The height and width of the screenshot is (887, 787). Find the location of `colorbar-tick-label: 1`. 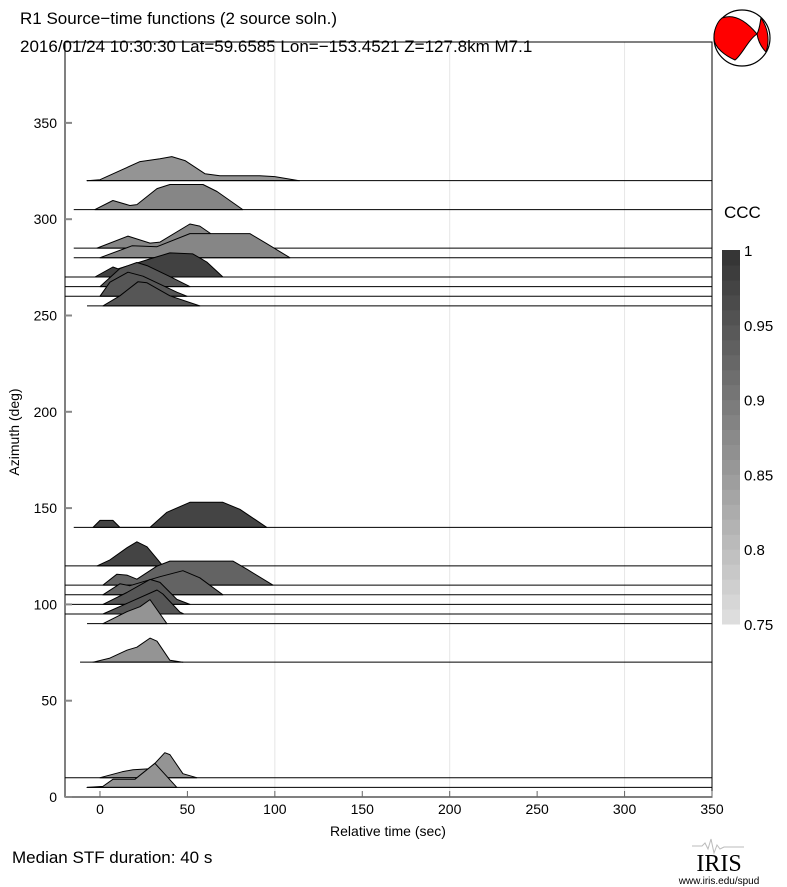

colorbar-tick-label: 1 is located at coordinates (748, 251).